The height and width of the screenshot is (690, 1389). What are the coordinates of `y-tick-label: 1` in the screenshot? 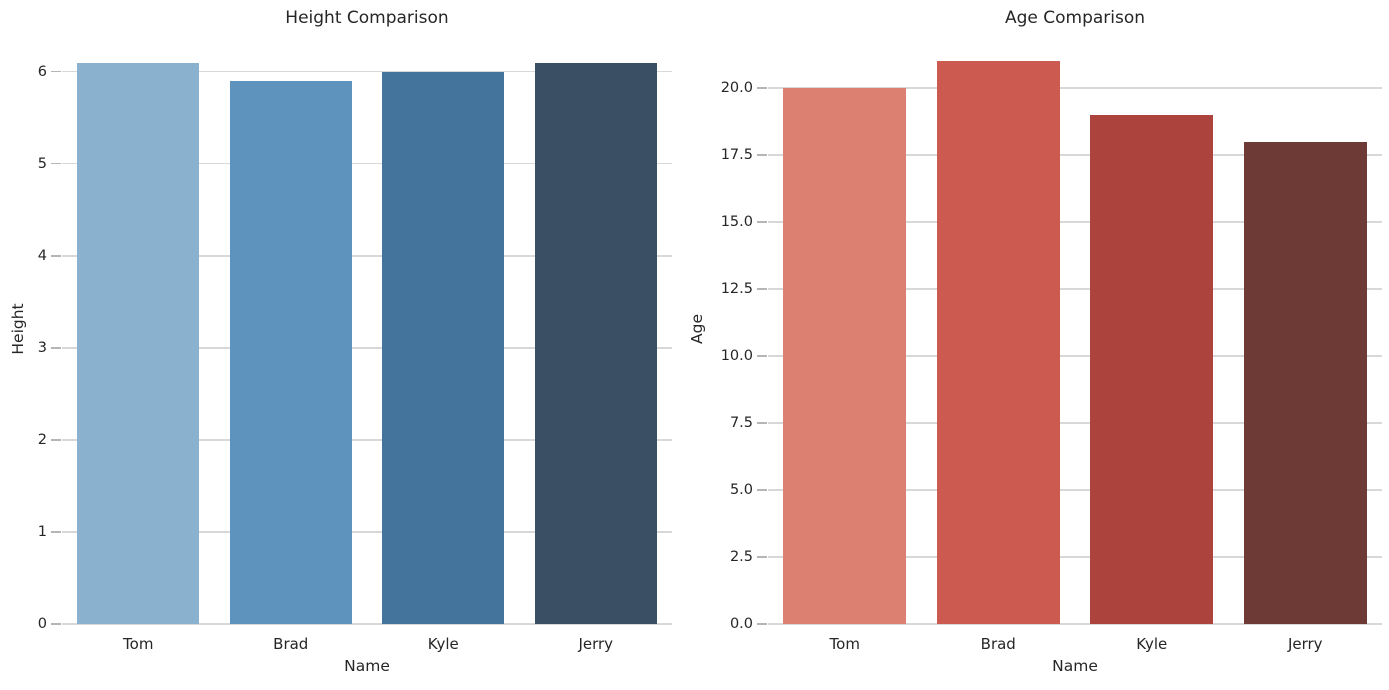 It's located at (42, 531).